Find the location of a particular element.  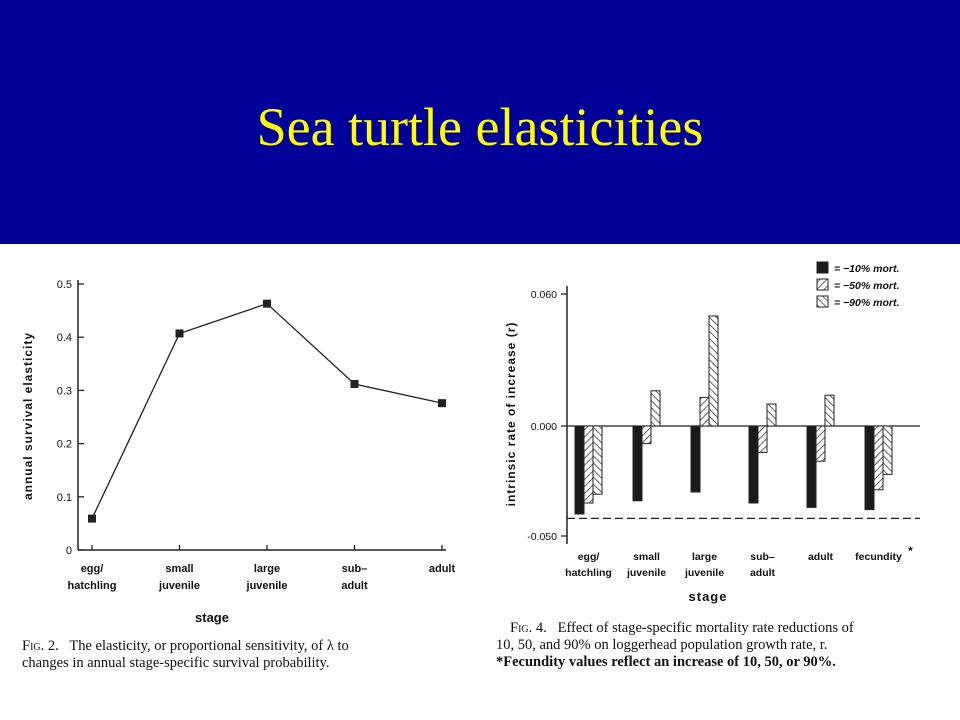

x-tick-label: fecundity is located at coordinates (878, 557).